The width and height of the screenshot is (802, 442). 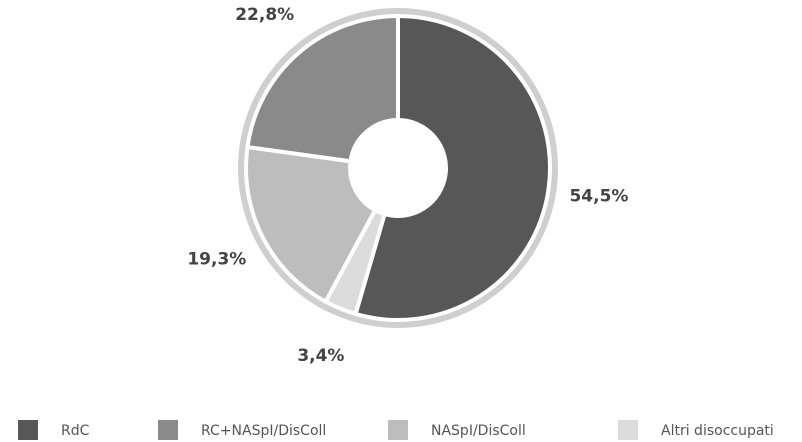 I want to click on donut-hole, so click(x=398, y=168).